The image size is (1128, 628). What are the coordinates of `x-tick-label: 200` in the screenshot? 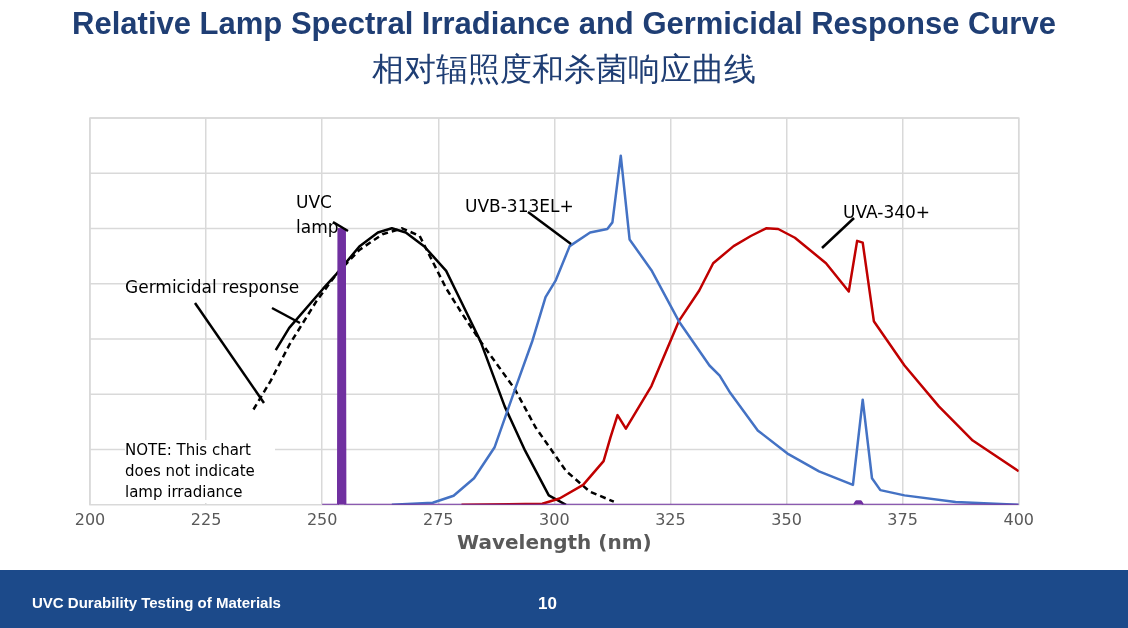 It's located at (90, 519).